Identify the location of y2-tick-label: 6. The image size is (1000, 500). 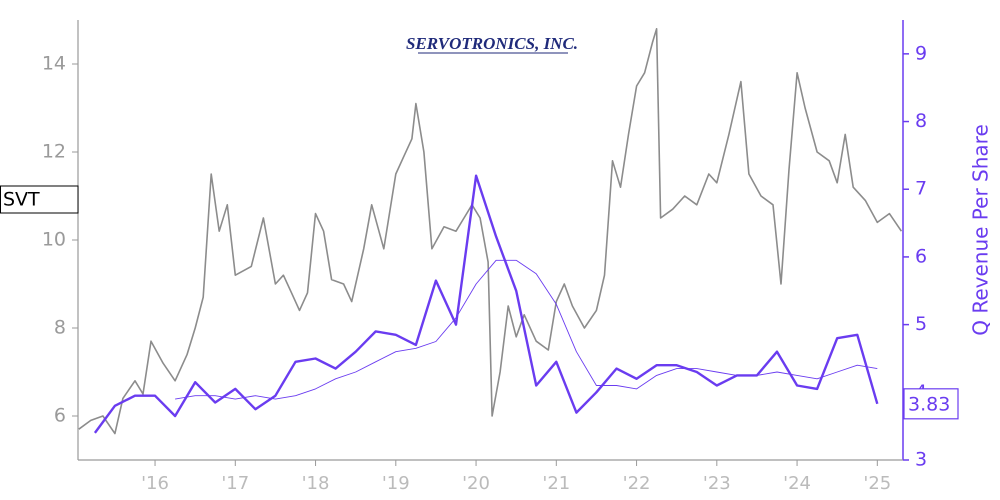
(921, 256).